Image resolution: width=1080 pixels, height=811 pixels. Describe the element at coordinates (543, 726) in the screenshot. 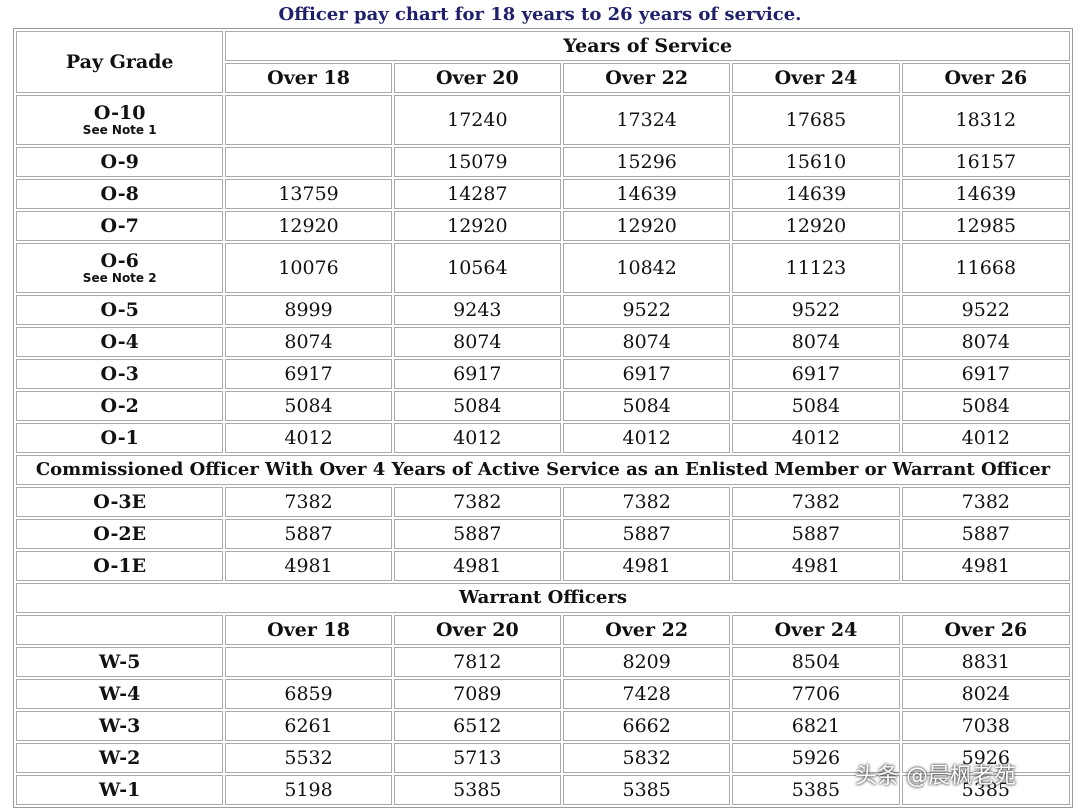

I see `table-row: W-3 6261 6512 6662 6821 7038` at that location.